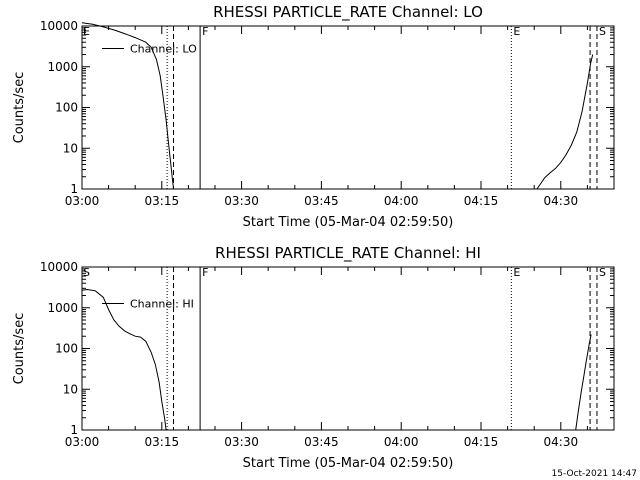  What do you see at coordinates (594, 474) in the screenshot?
I see `timestamp: 15-Oct-2021 14:47` at bounding box center [594, 474].